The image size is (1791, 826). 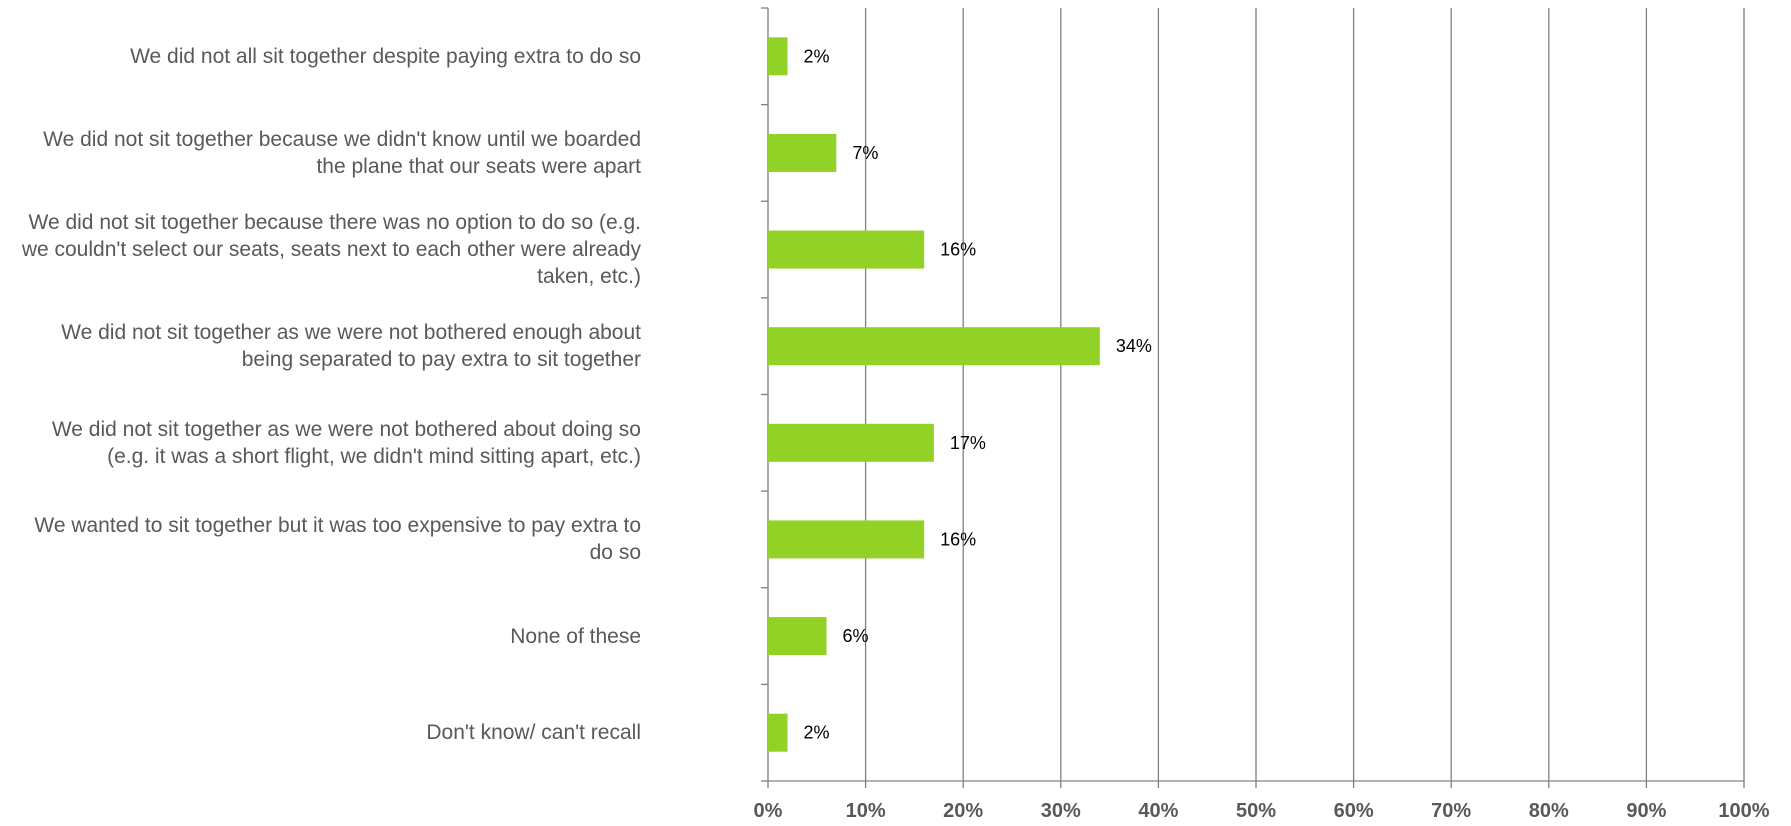 What do you see at coordinates (1158, 811) in the screenshot?
I see `x-tick-label: 40%` at bounding box center [1158, 811].